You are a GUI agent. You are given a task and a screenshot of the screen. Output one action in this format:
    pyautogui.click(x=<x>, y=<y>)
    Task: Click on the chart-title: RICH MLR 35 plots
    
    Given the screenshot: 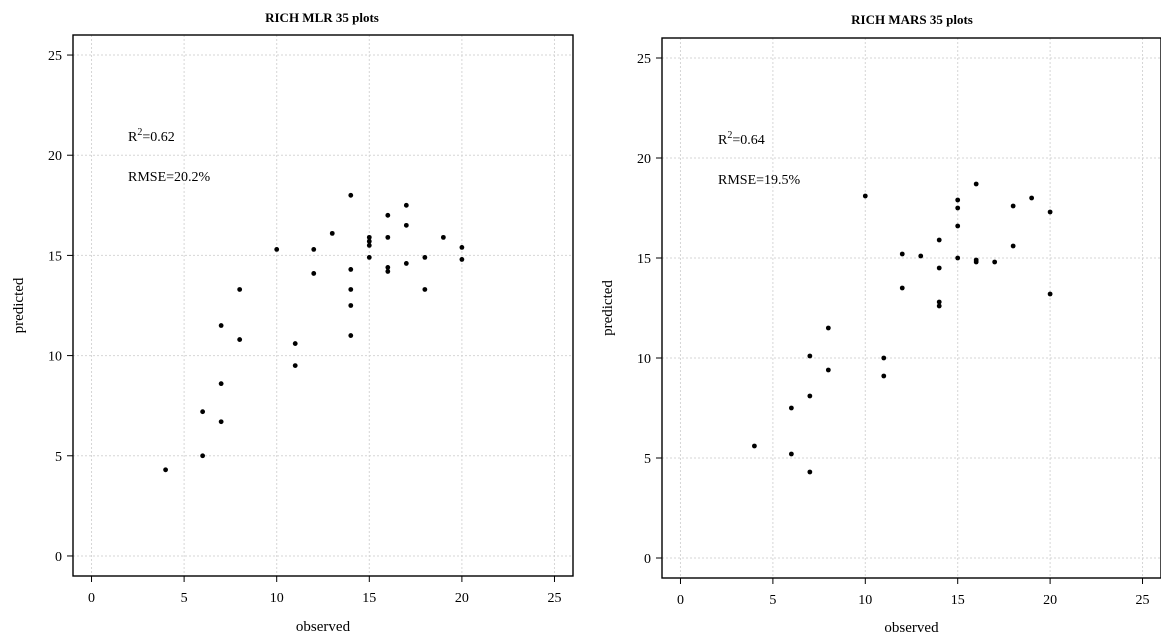 What is the action you would take?
    pyautogui.click(x=322, y=17)
    